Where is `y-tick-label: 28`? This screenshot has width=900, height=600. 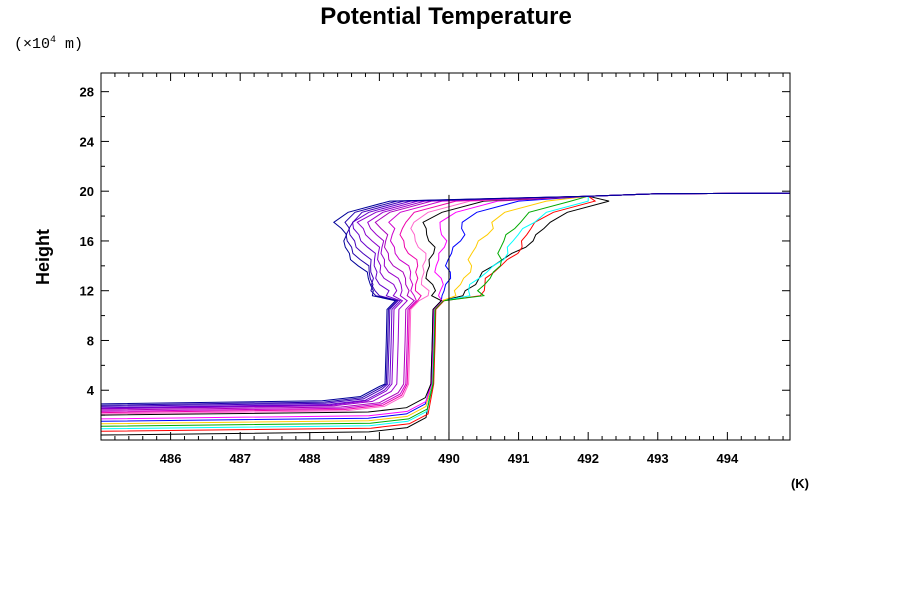
y-tick-label: 28 is located at coordinates (87, 92).